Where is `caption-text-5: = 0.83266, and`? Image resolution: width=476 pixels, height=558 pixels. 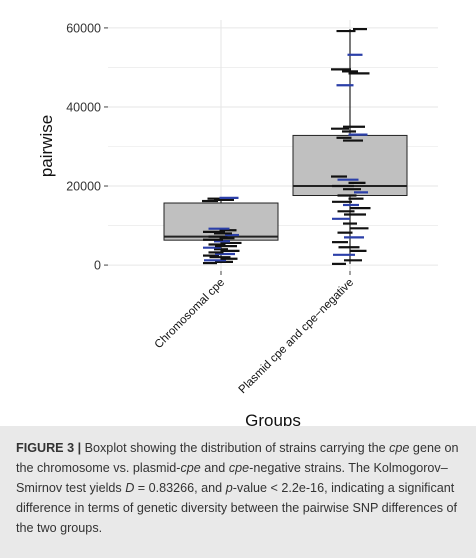
caption-text-5: = 0.83266, and is located at coordinates (180, 488).